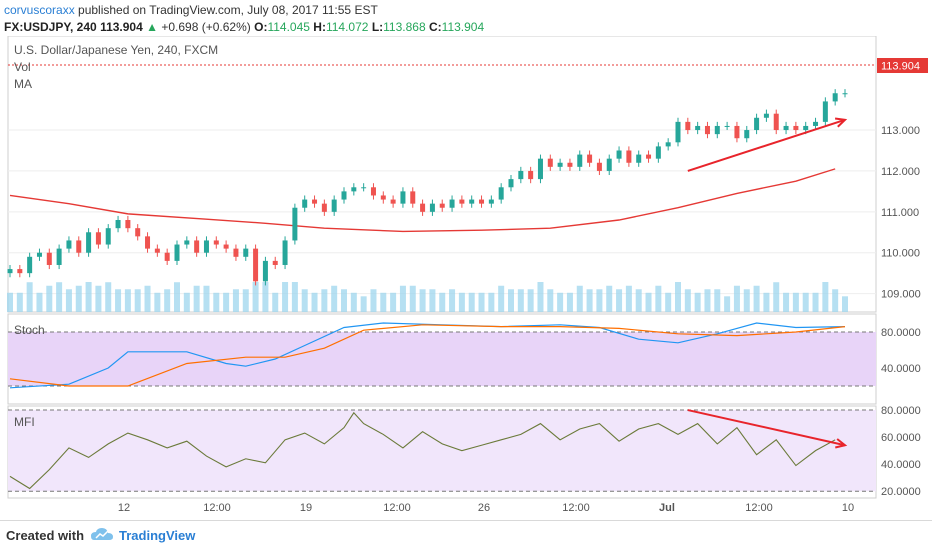 The width and height of the screenshot is (932, 551). Describe the element at coordinates (901, 295) in the screenshot. I see `price-tick-label: 109.000` at that location.